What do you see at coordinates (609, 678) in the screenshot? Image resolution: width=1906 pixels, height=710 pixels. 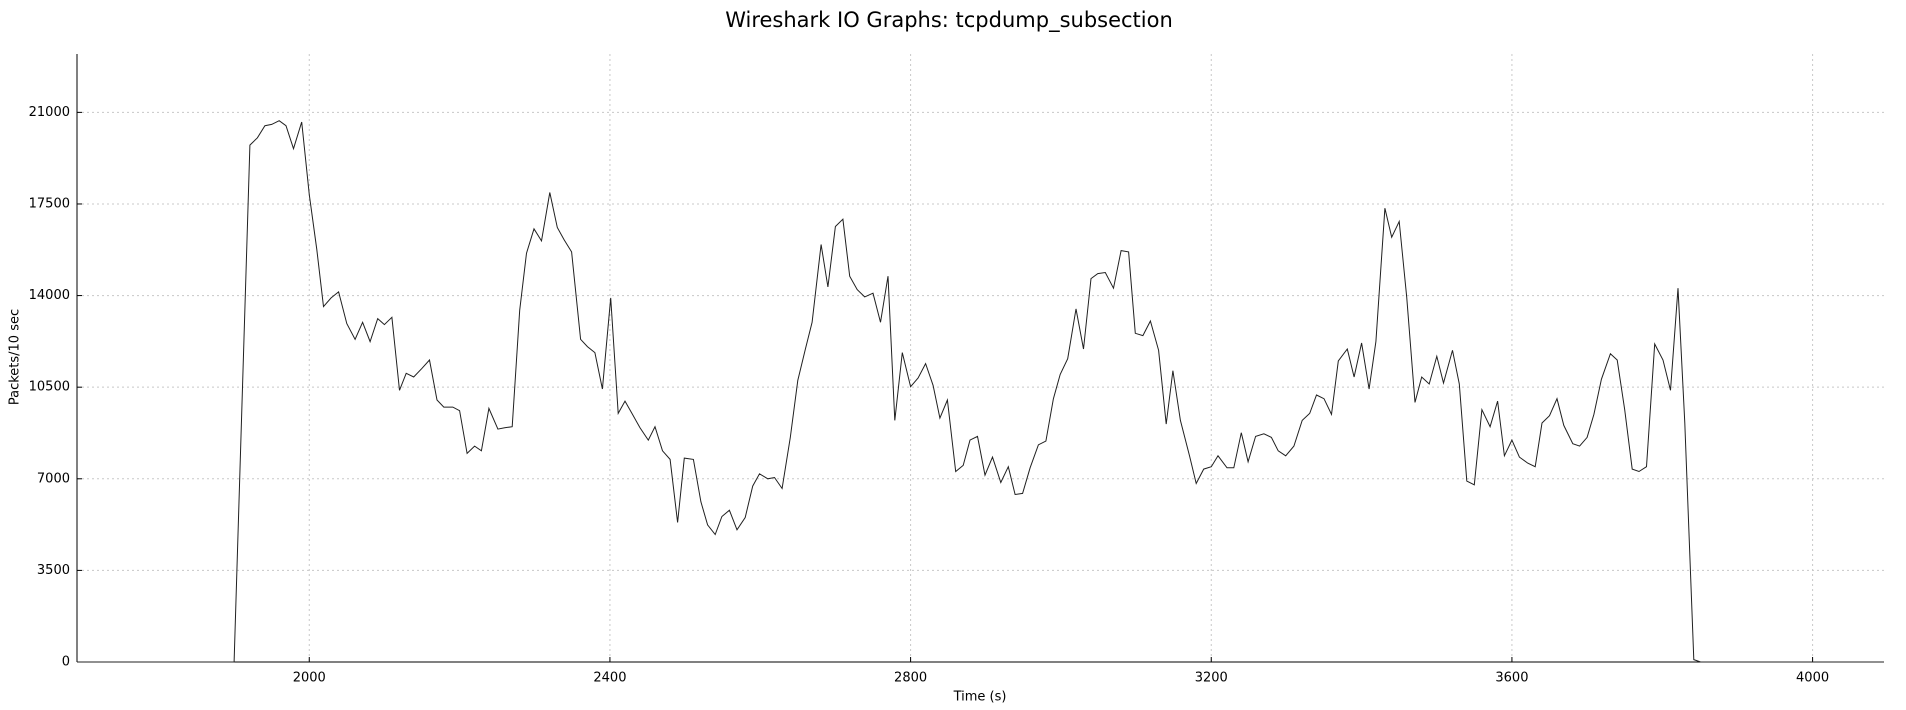 I see `x-tick-label: 2400` at bounding box center [609, 678].